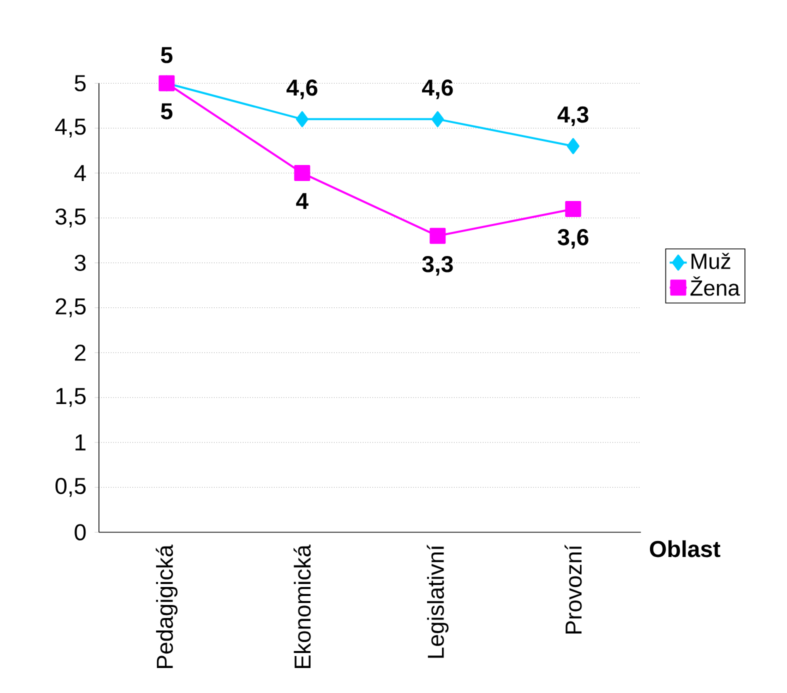  Describe the element at coordinates (573, 589) in the screenshot. I see `x-tick-label: Provozní` at that location.